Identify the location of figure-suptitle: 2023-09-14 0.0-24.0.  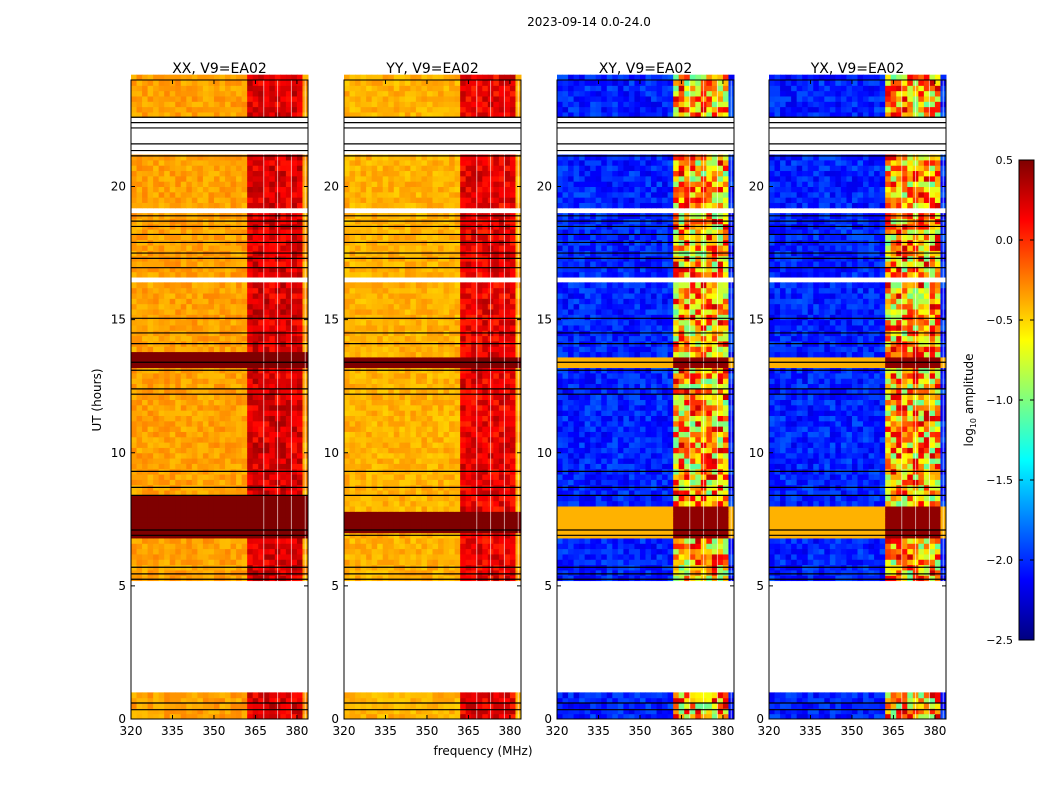
(589, 22).